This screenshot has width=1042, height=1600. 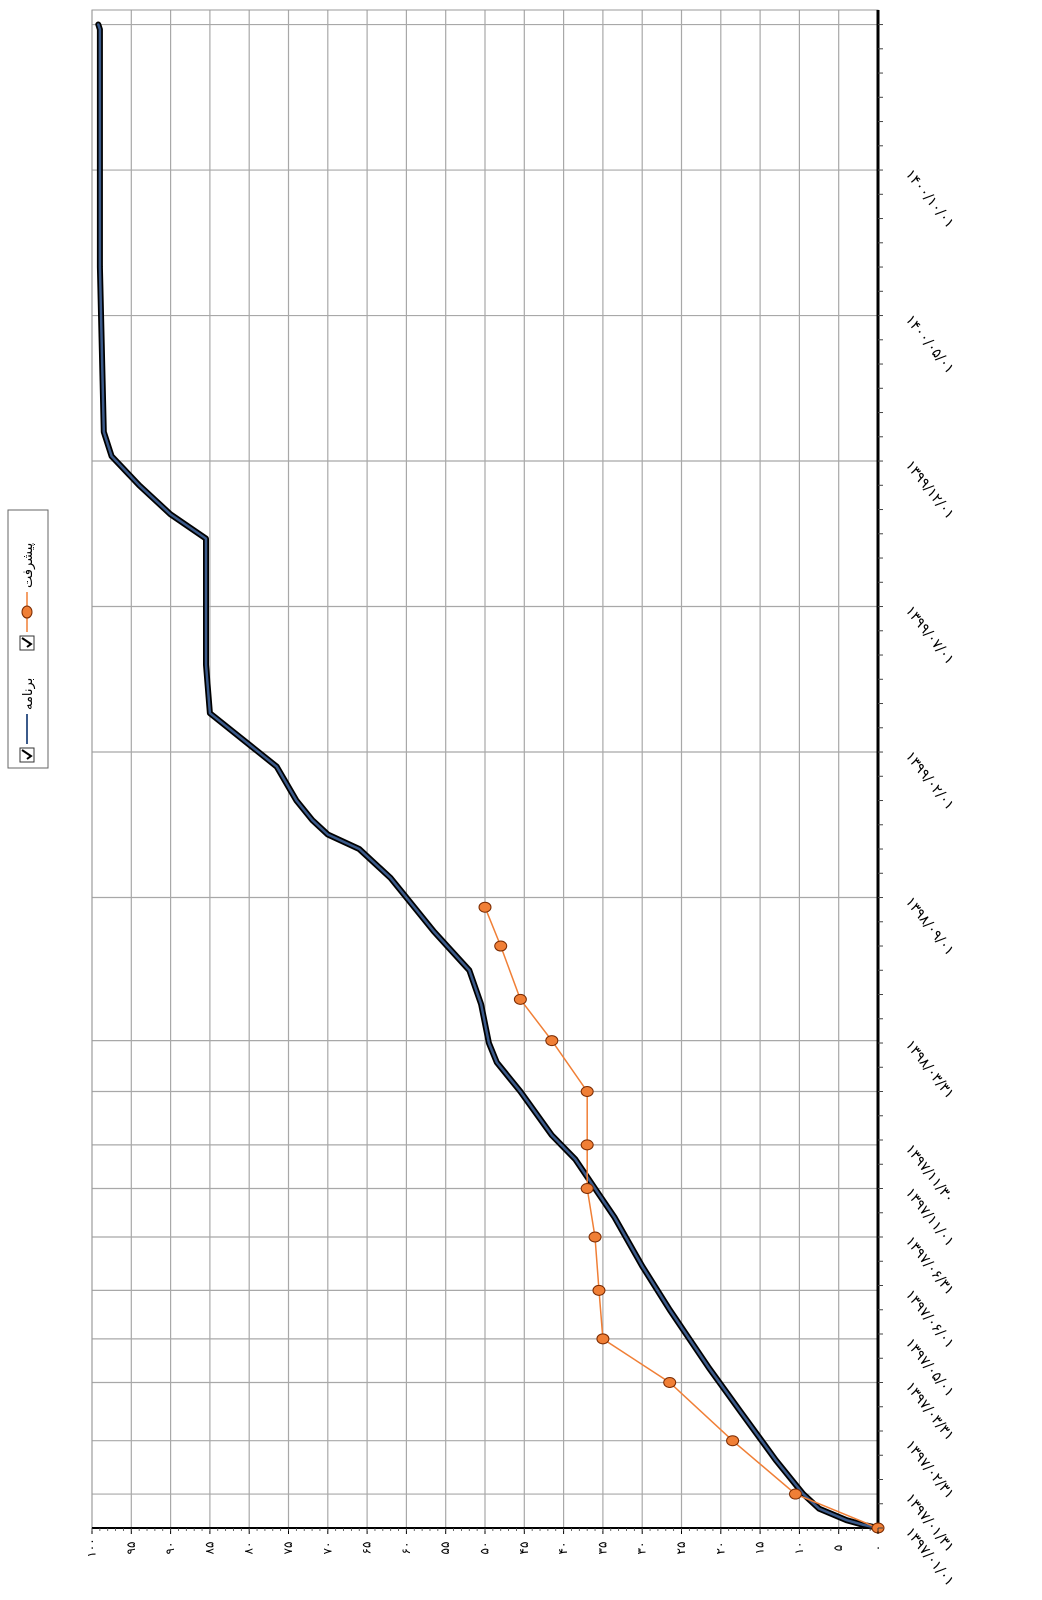 What do you see at coordinates (720, 1548) in the screenshot?
I see `y-tick-label: ۲۰` at bounding box center [720, 1548].